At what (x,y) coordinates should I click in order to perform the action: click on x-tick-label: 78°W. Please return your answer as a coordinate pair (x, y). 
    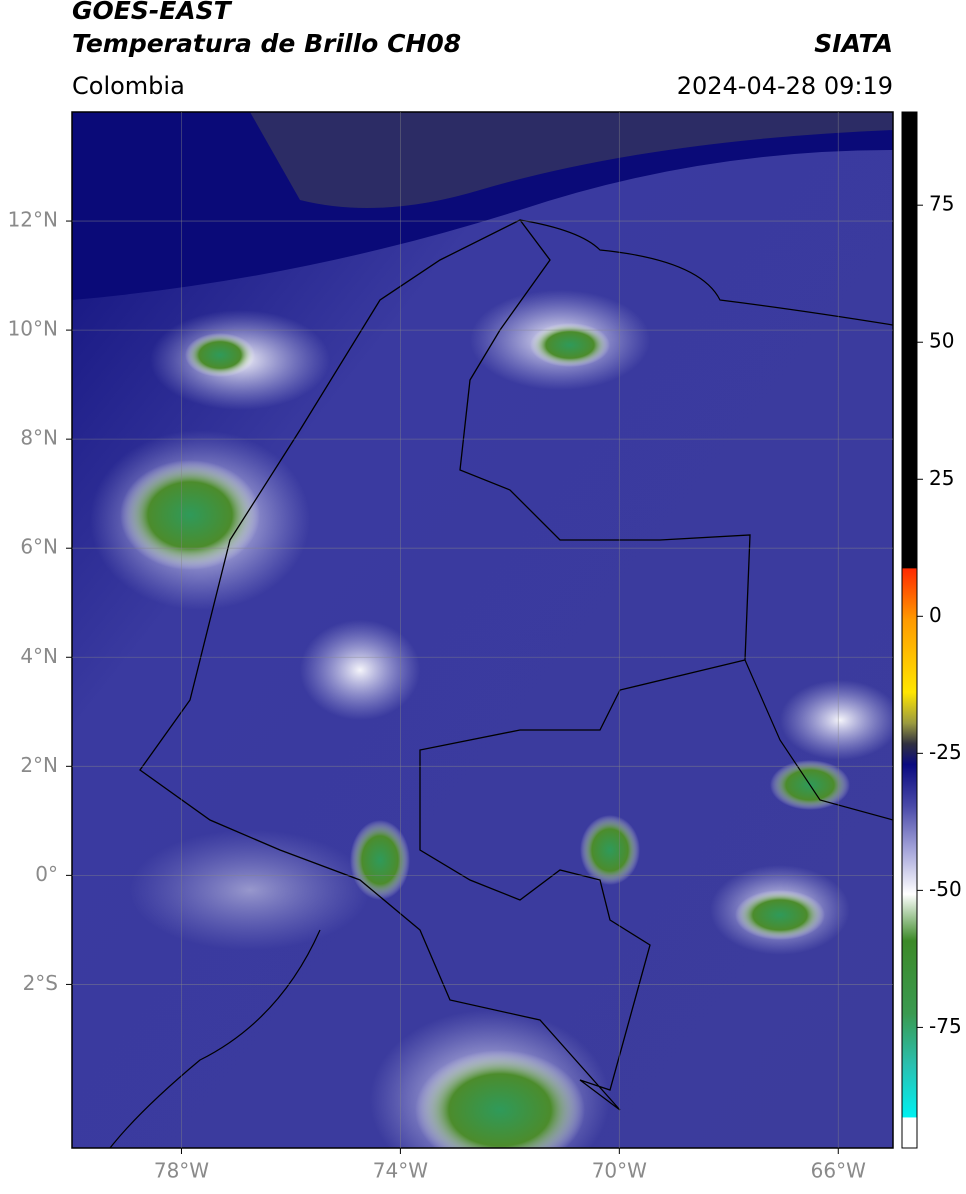
    Looking at the image, I should click on (181, 1171).